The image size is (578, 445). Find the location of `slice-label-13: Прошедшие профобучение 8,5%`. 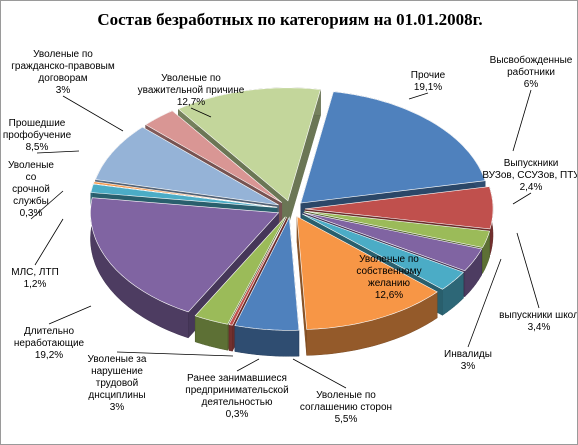

slice-label-13: Прошедшие профобучение 8,5% is located at coordinates (37, 135).